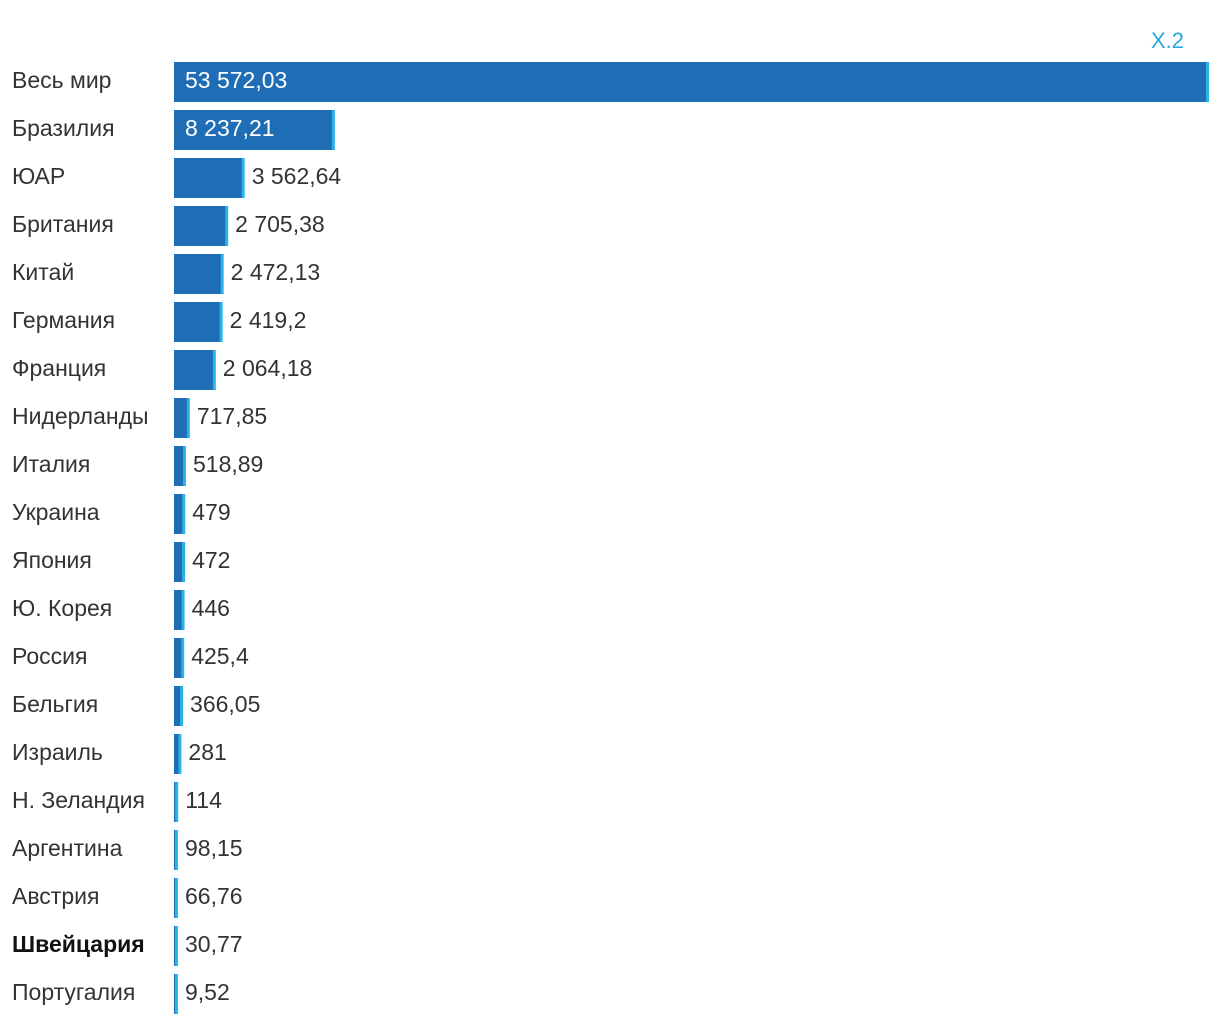 The height and width of the screenshot is (1031, 1220). Describe the element at coordinates (52, 560) in the screenshot. I see `category-label: Япония` at that location.